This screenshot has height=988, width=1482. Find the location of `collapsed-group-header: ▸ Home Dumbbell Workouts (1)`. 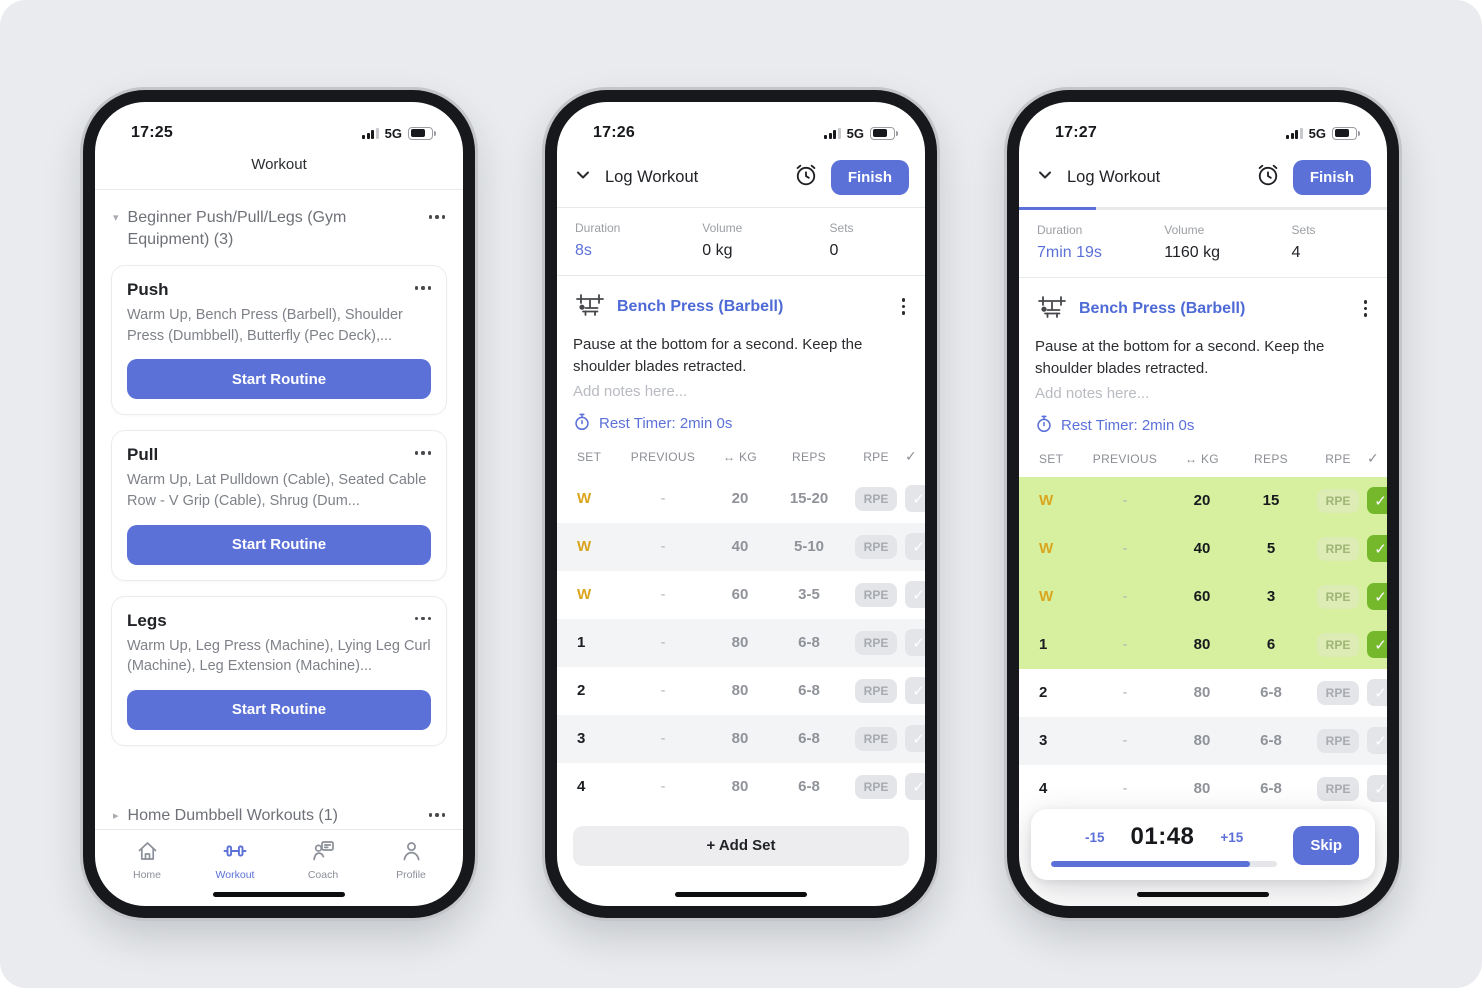

collapsed-group-header: ▸ Home Dumbbell Workouts (1) is located at coordinates (279, 808).